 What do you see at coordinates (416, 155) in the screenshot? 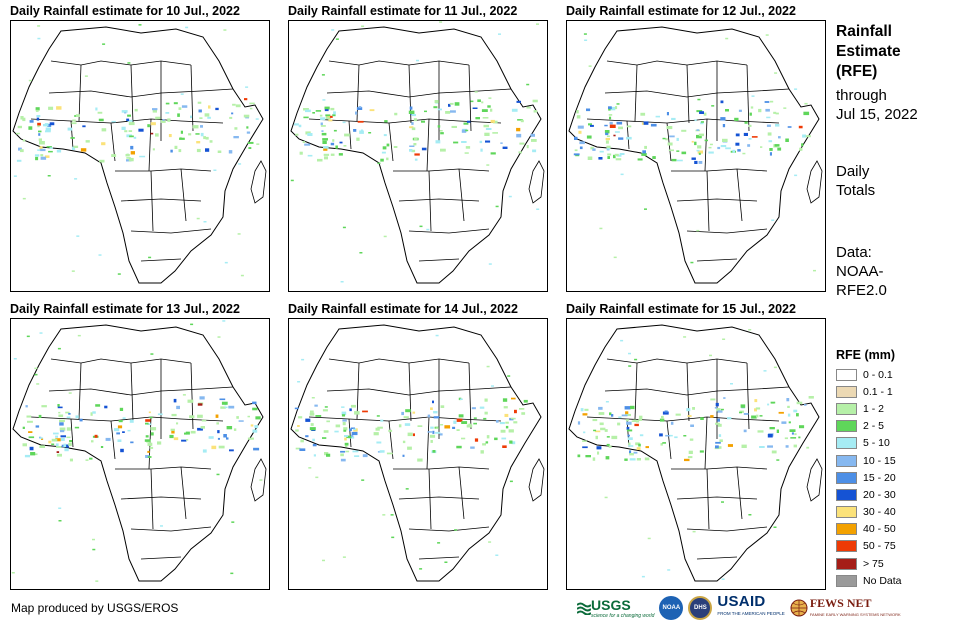
I see `coastline` at bounding box center [416, 155].